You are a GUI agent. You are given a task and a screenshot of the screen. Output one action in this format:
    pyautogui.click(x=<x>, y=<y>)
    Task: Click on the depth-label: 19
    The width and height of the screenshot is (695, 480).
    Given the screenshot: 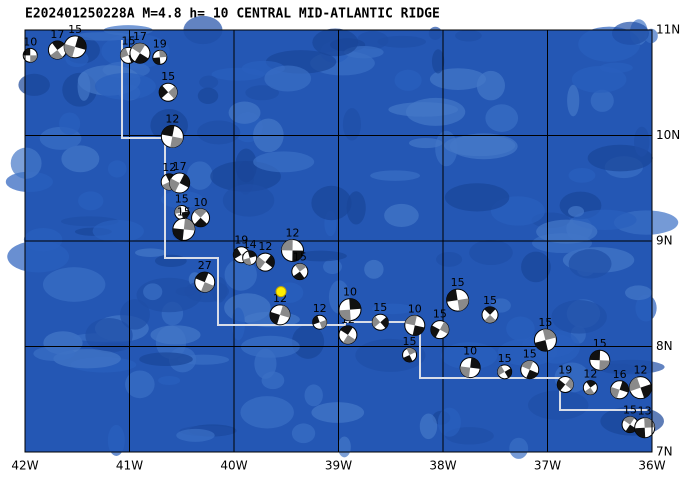 What is the action you would take?
    pyautogui.click(x=241, y=240)
    